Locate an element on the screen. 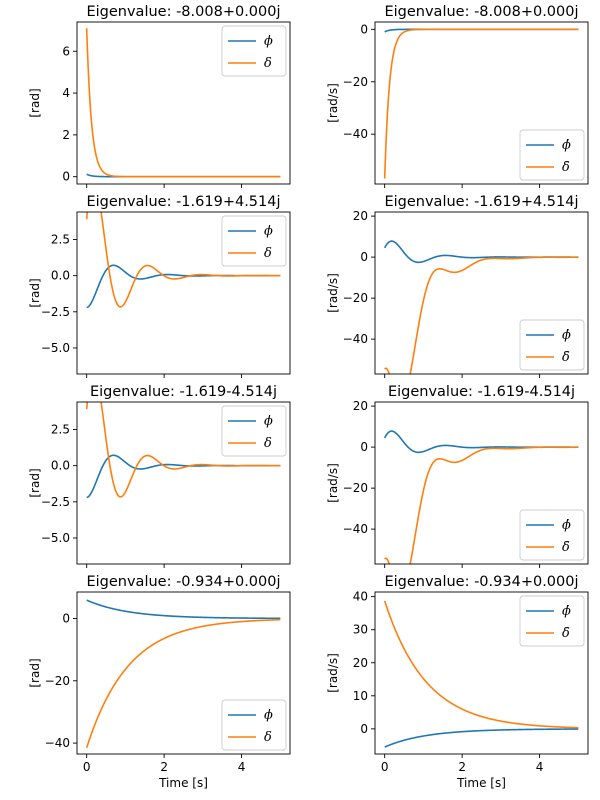 This screenshot has width=600, height=800. y-tick-label: 30 is located at coordinates (360, 630).